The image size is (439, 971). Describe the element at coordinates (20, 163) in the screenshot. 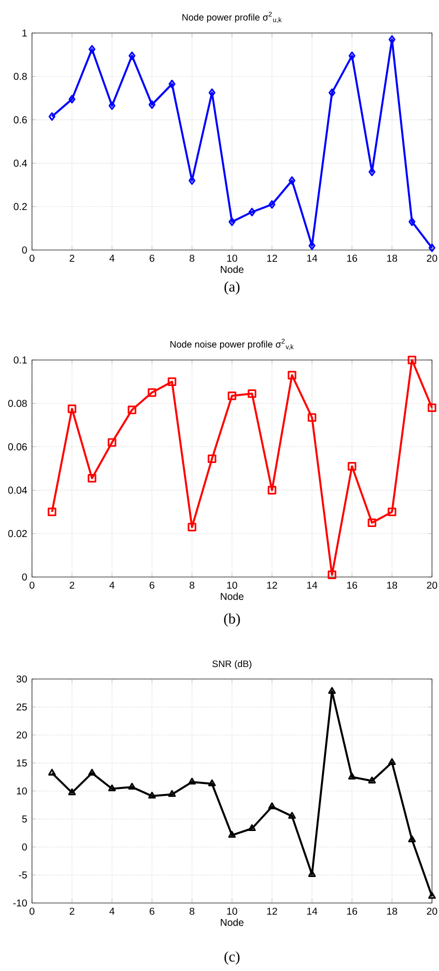

I see `y-tick-label: 0.4` at that location.